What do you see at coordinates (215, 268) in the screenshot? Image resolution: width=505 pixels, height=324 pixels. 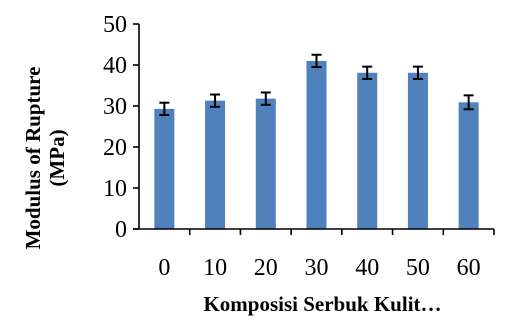 I see `x-tick-label: 10` at bounding box center [215, 268].